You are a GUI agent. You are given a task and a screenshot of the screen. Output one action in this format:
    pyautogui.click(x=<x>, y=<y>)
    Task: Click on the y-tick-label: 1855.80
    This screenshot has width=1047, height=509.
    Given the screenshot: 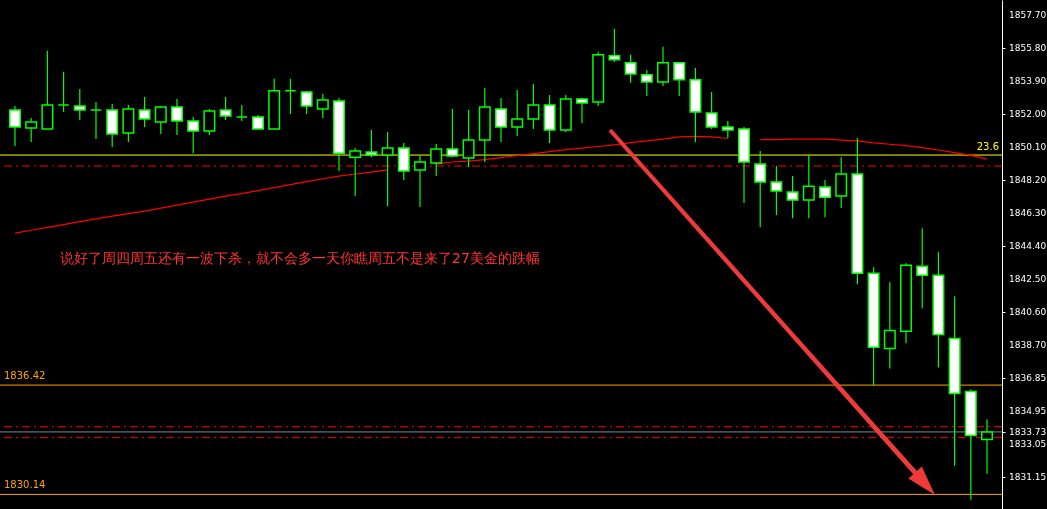 What is the action you would take?
    pyautogui.click(x=1028, y=47)
    